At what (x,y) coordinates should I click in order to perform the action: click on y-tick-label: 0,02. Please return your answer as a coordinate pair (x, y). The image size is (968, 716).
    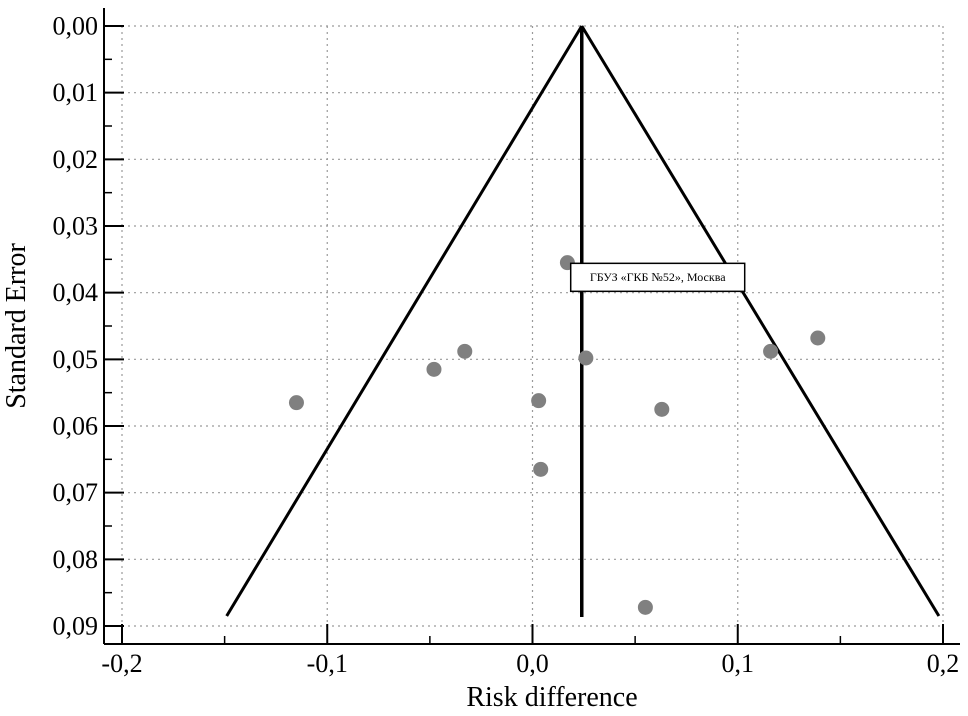
    Looking at the image, I should click on (76, 159).